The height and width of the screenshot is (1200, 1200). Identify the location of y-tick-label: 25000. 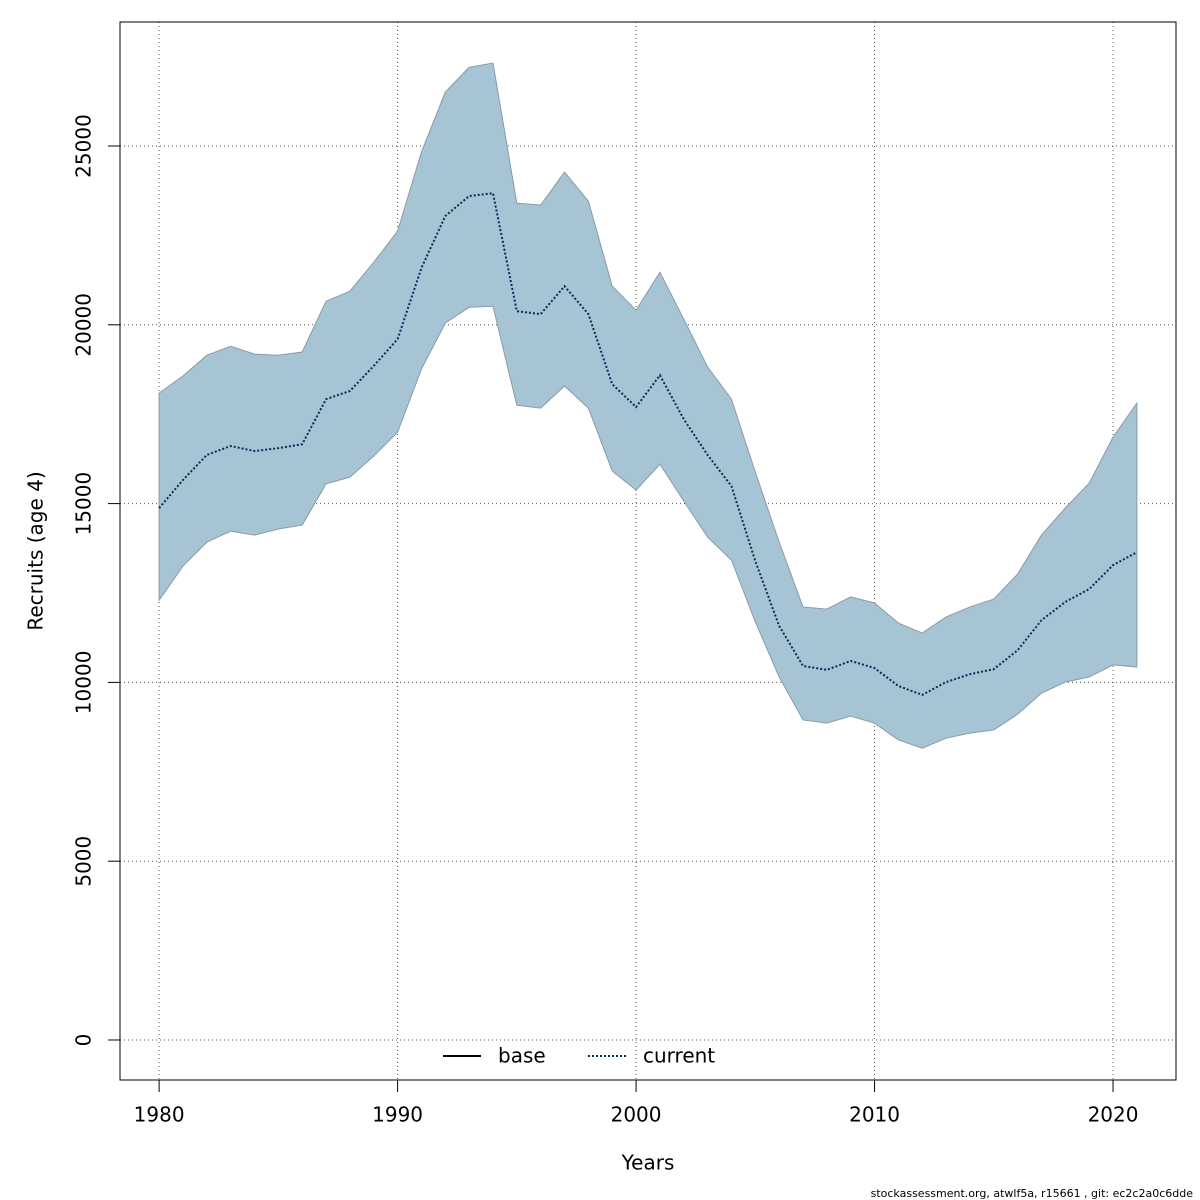
(84, 146).